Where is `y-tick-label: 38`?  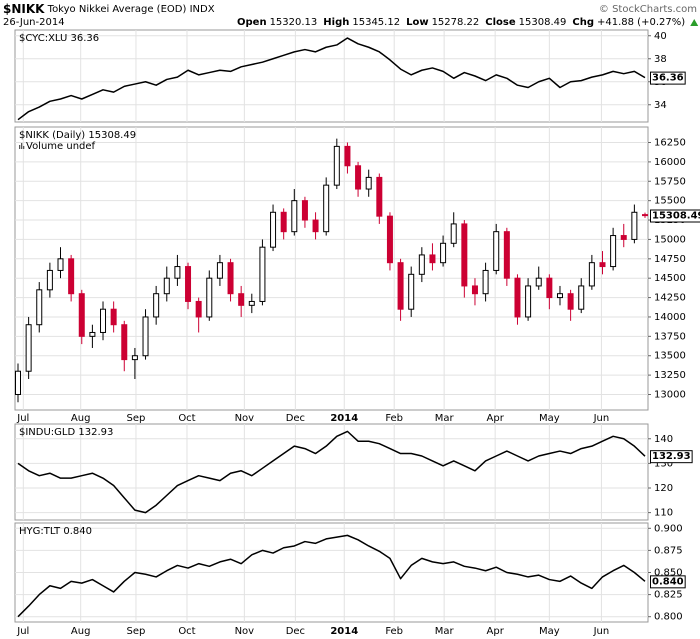 y-tick-label: 38 is located at coordinates (660, 59).